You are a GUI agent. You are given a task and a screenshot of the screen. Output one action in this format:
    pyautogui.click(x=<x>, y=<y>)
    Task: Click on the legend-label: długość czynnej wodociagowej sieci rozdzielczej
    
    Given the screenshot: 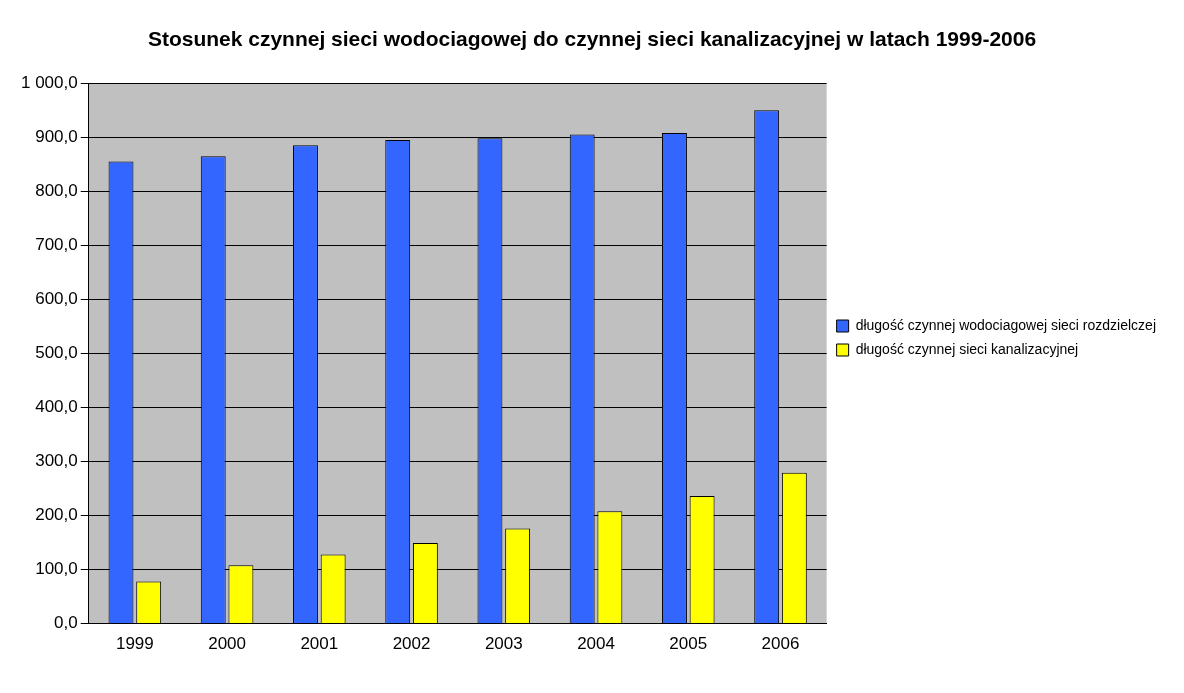 What is the action you would take?
    pyautogui.click(x=1005, y=324)
    